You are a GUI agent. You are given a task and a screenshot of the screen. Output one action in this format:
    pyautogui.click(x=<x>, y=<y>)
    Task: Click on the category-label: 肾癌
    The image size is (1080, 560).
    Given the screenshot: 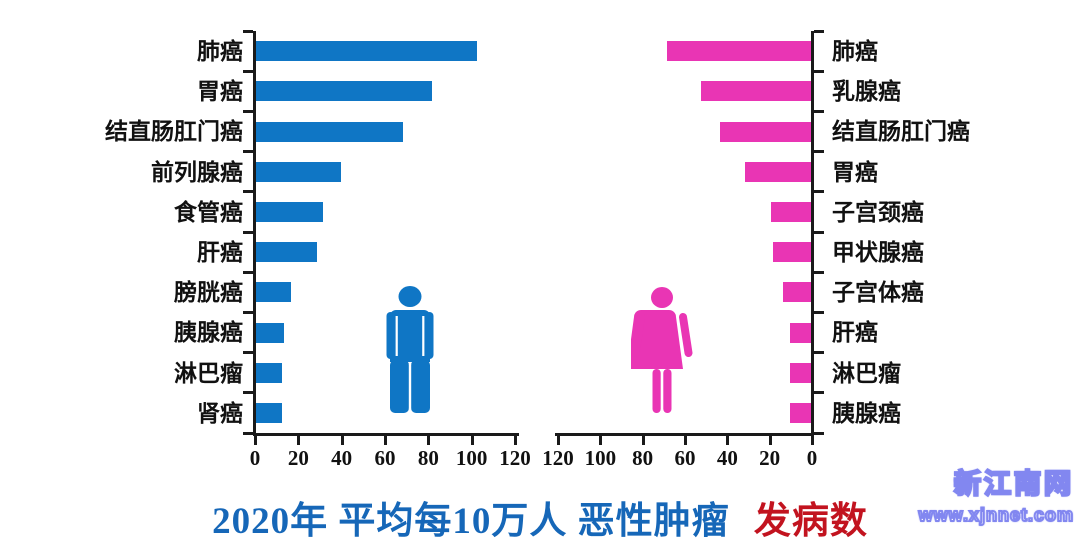 What is the action you would take?
    pyautogui.click(x=220, y=412)
    